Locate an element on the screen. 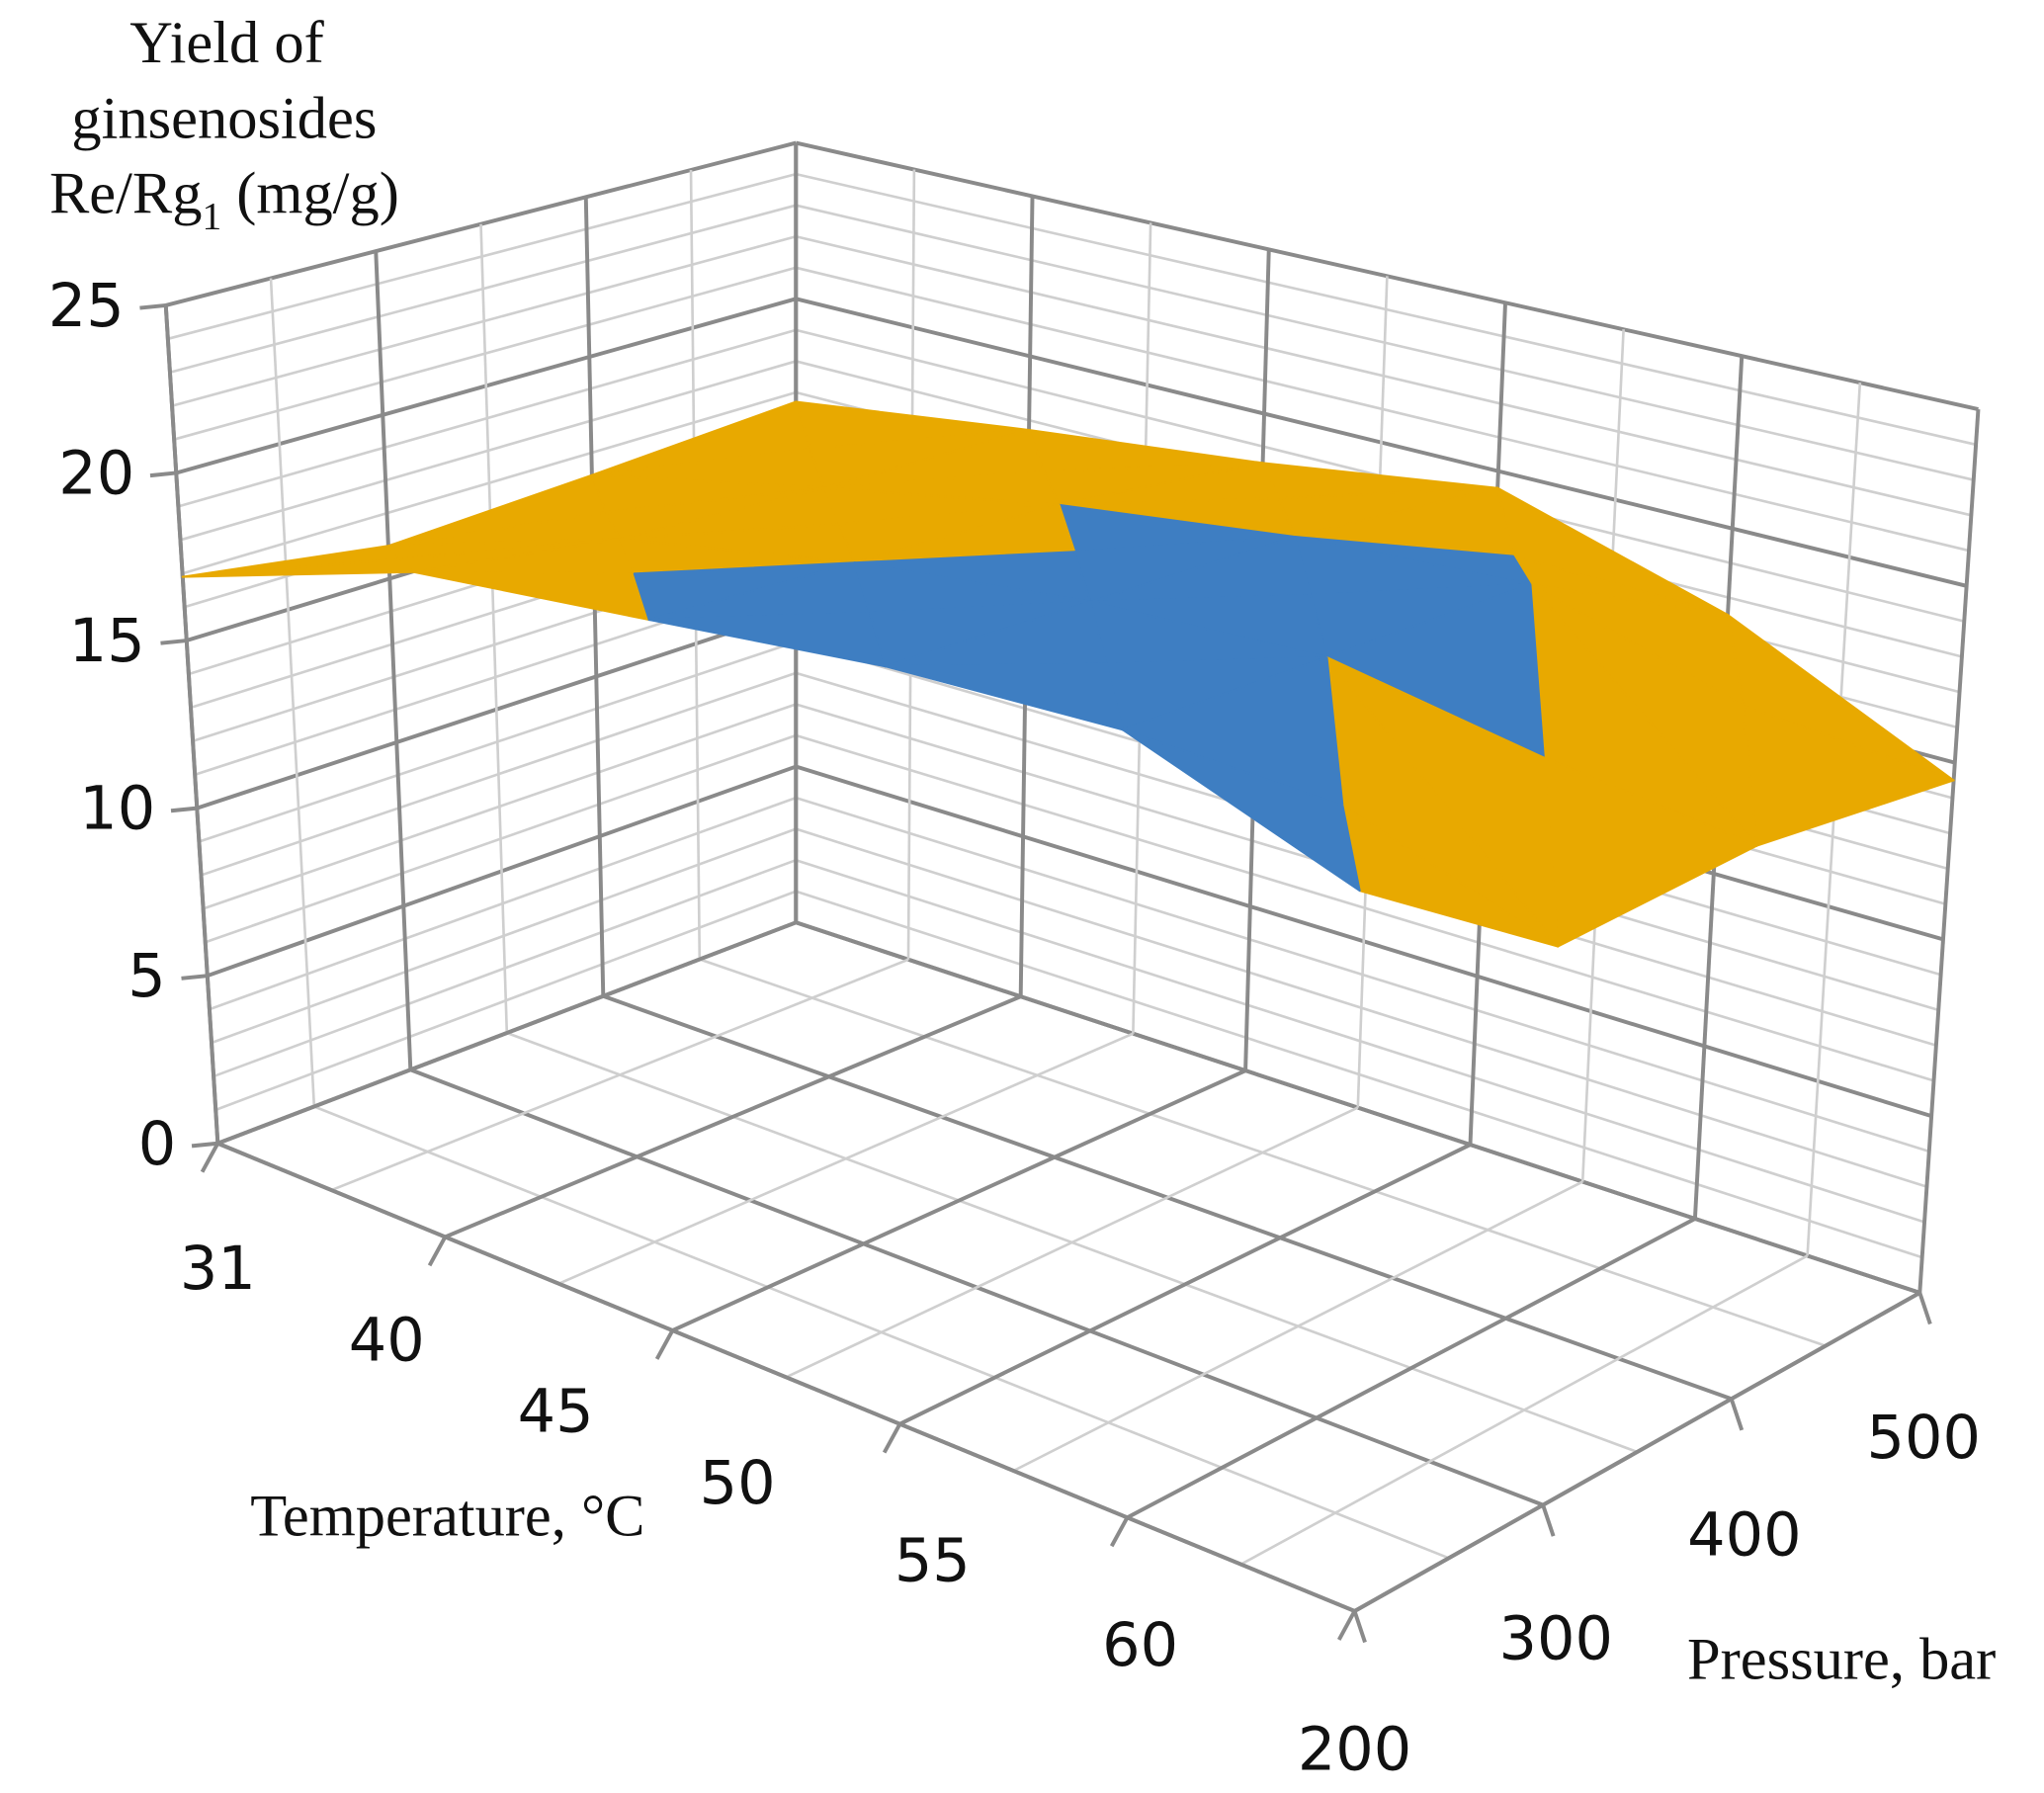  x-axis-title: Temperature, °C is located at coordinates (447, 1517).